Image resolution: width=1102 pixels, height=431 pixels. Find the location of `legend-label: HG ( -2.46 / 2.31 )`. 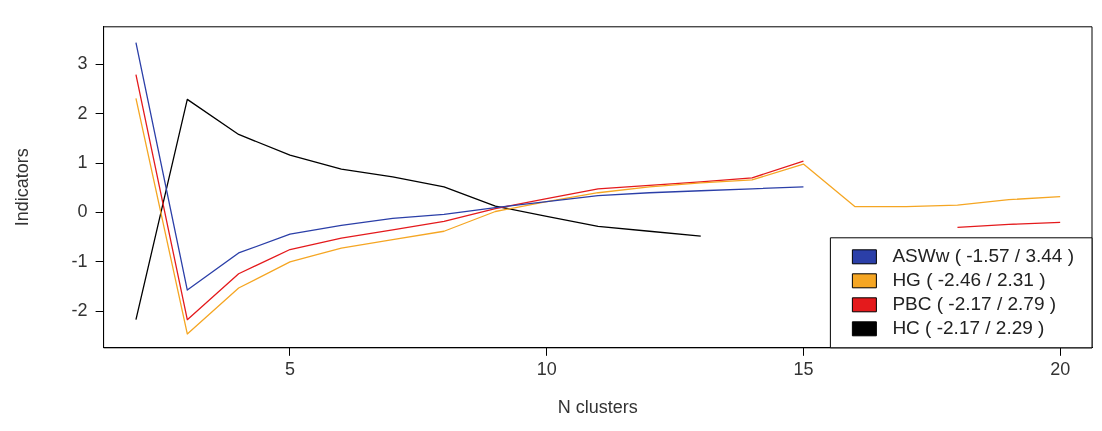

legend-label: HG ( -2.46 / 2.31 ) is located at coordinates (969, 280).